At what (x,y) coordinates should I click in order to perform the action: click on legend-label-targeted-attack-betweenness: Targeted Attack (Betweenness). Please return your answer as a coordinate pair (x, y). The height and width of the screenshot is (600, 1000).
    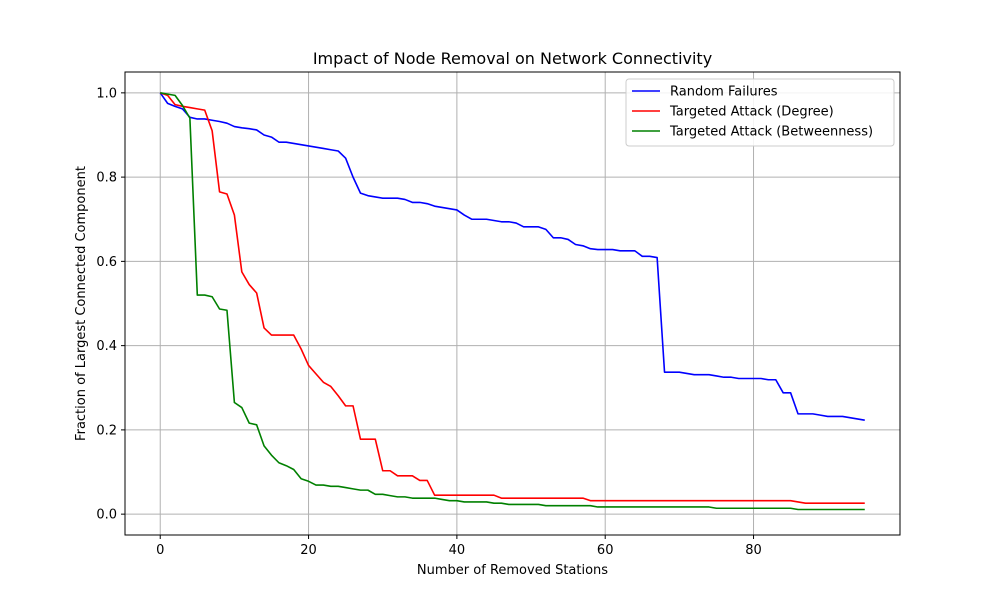
    Looking at the image, I should click on (771, 132).